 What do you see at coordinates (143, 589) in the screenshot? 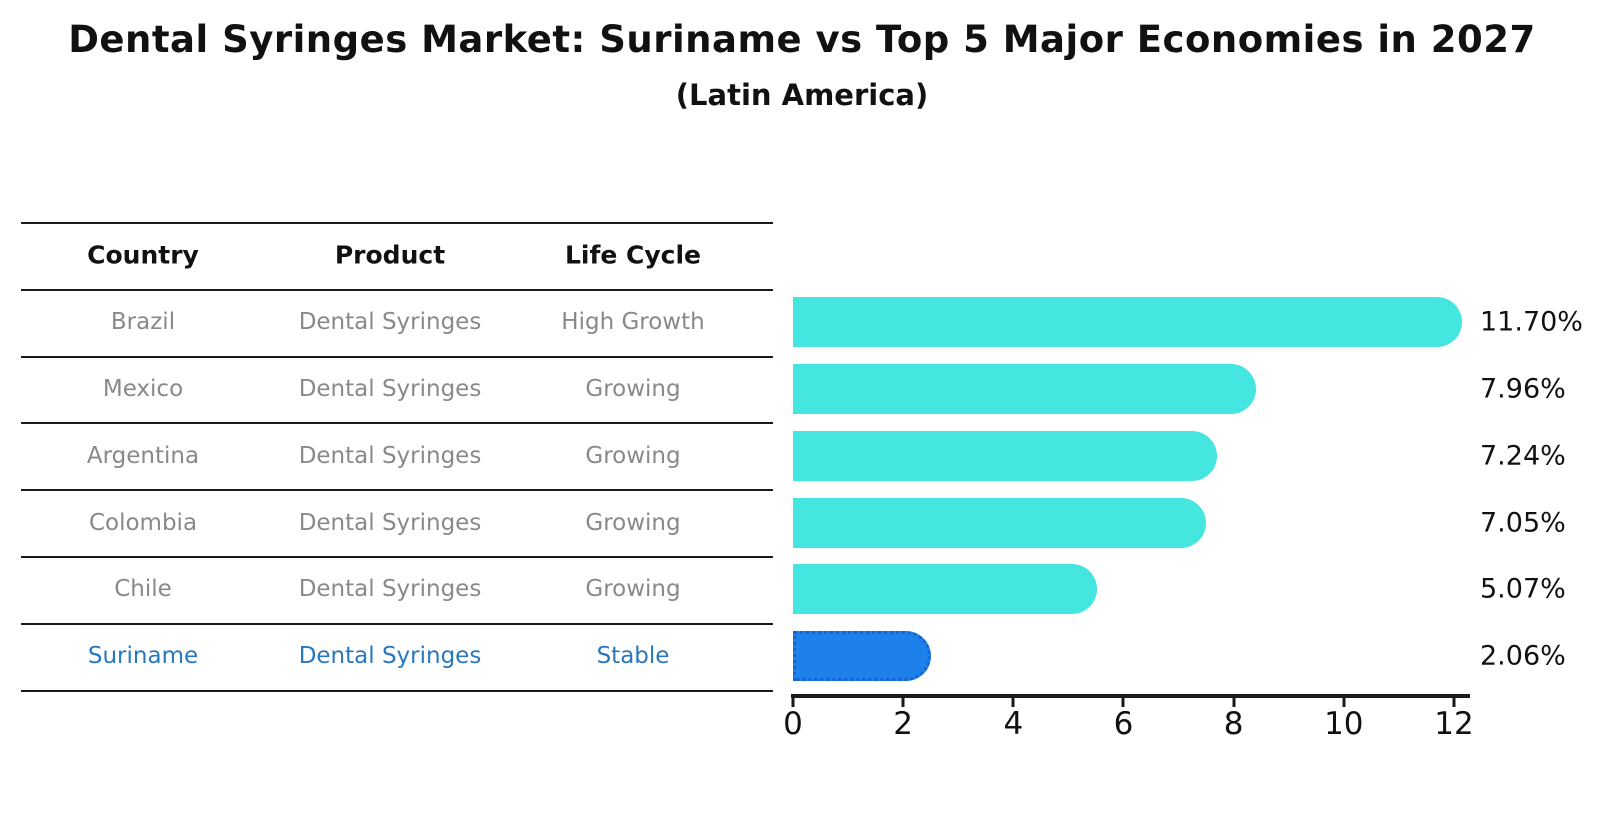
I see `table-cell-country: Chile` at bounding box center [143, 589].